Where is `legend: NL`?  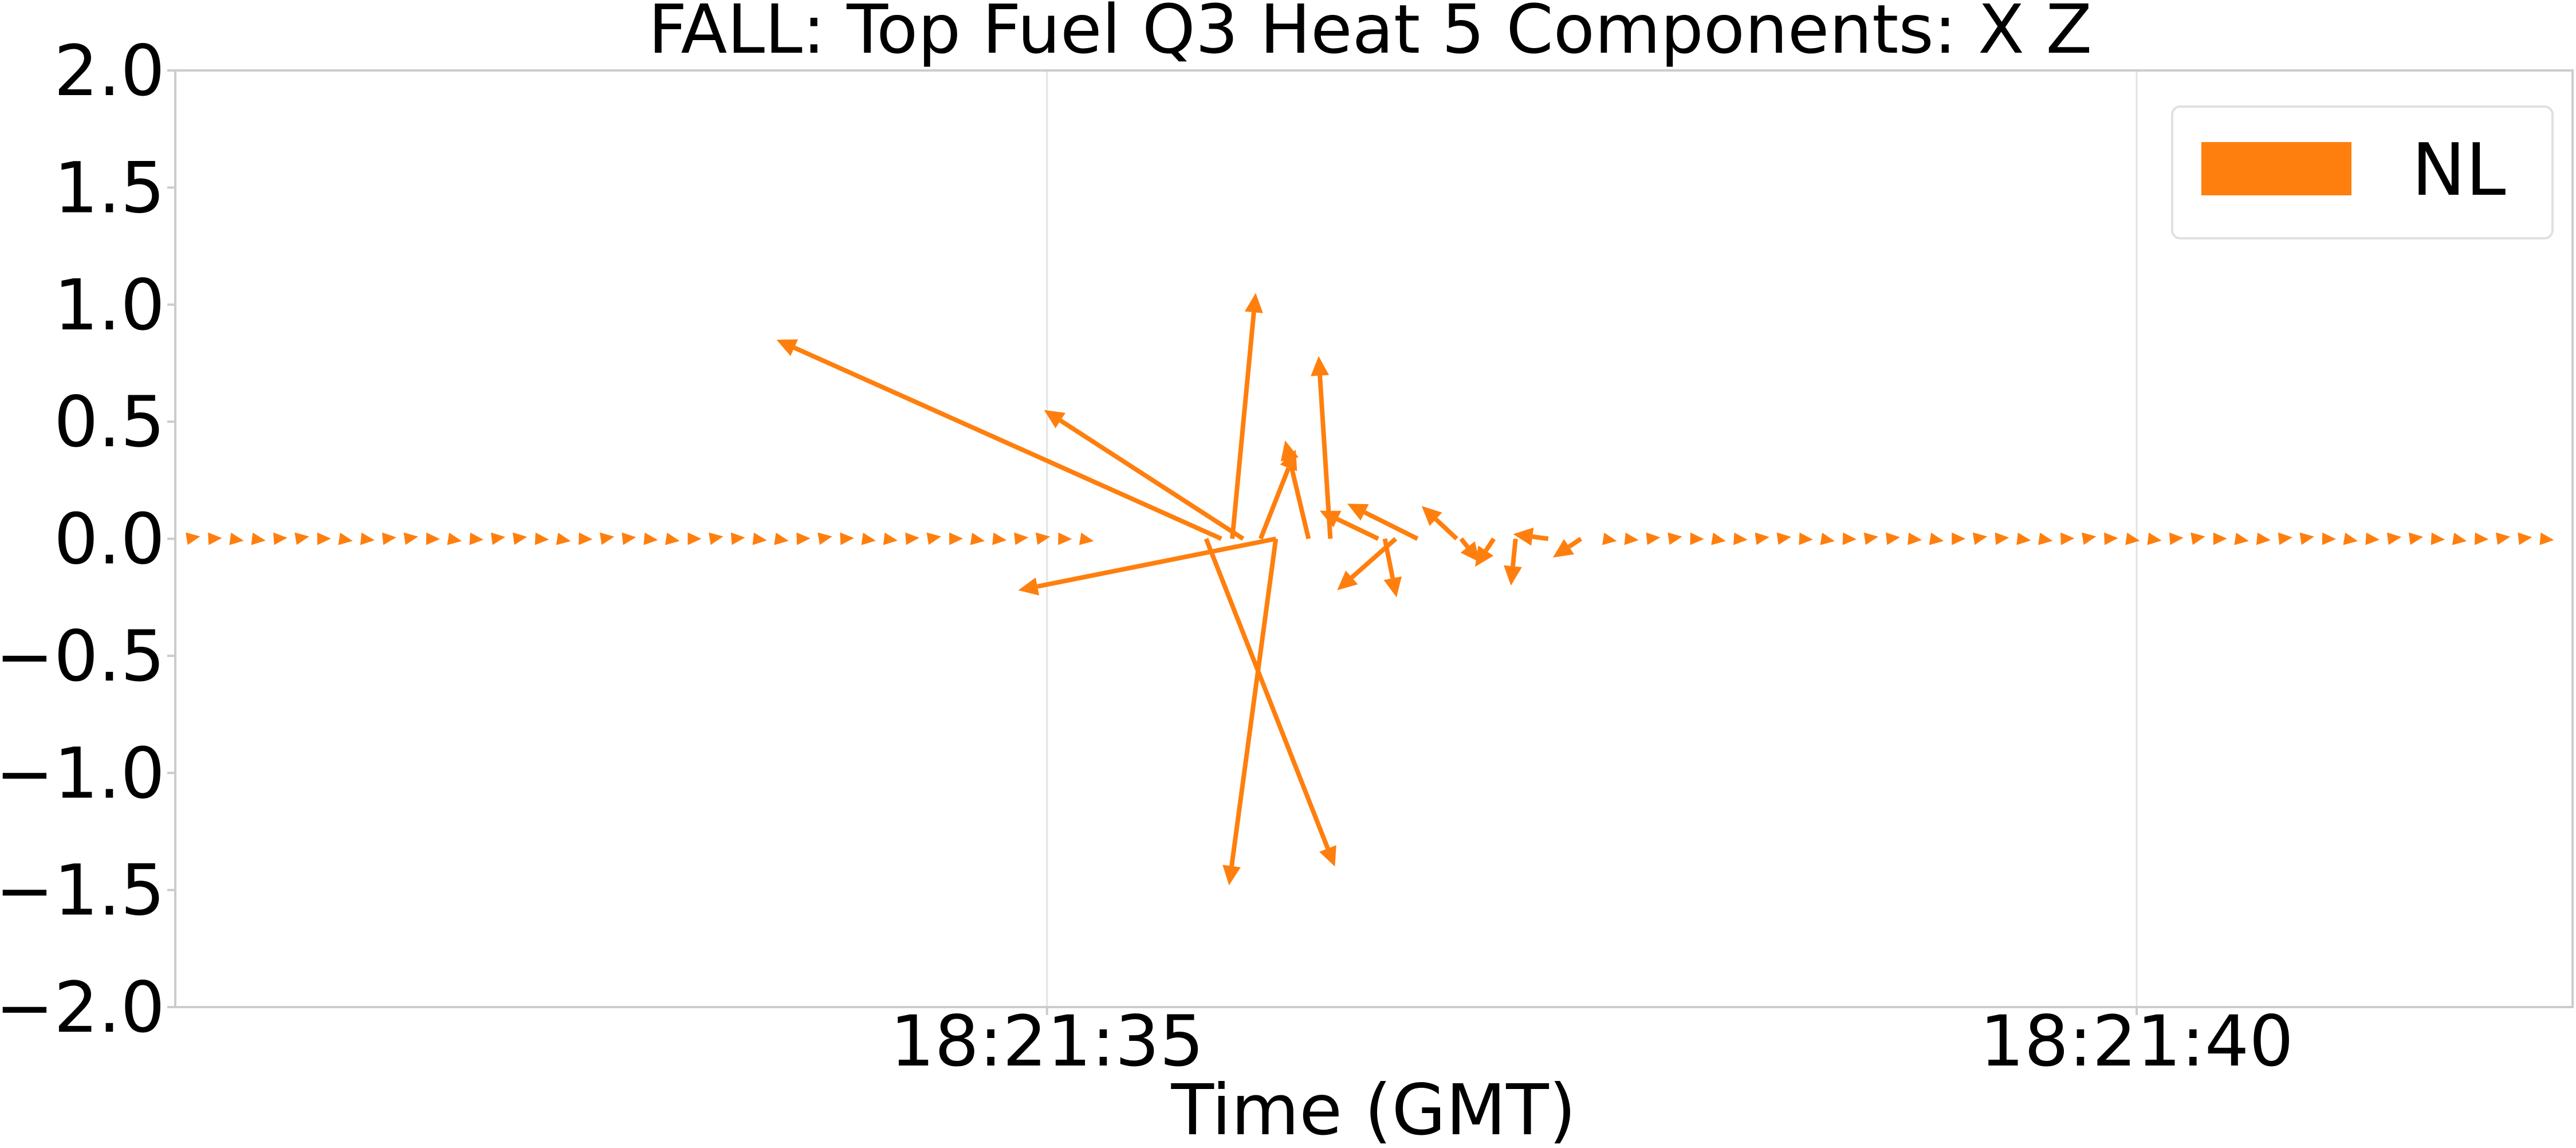 legend: NL is located at coordinates (2362, 172).